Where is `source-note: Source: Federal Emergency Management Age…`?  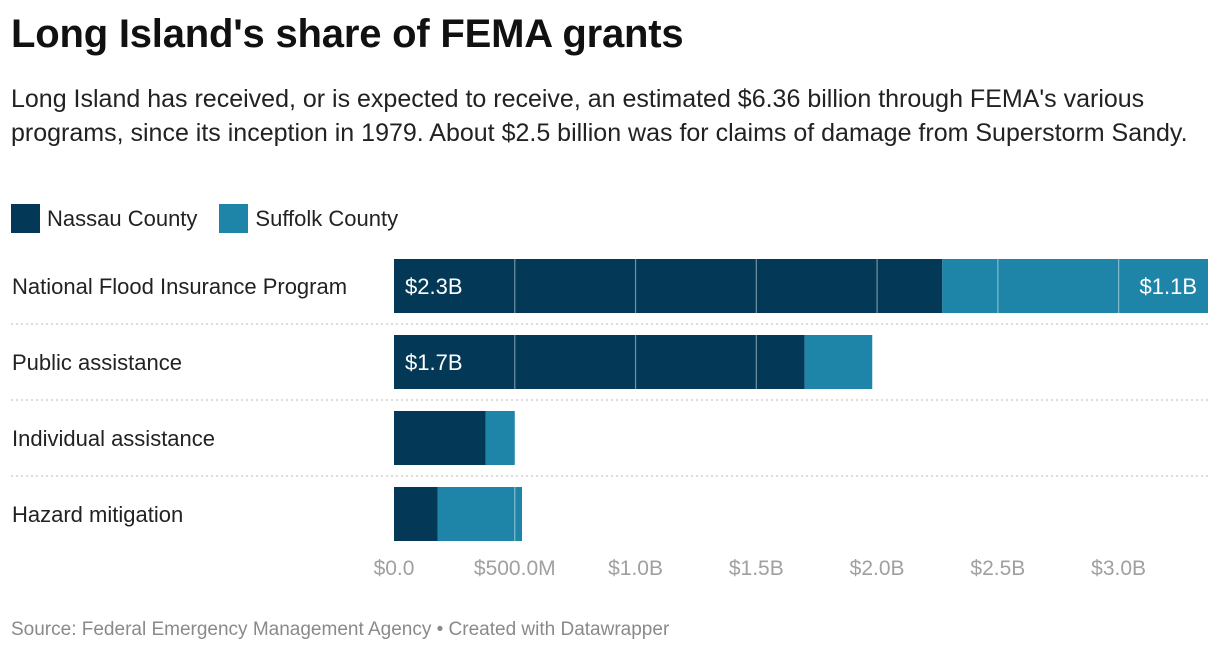 source-note: Source: Federal Emergency Management Age… is located at coordinates (340, 629).